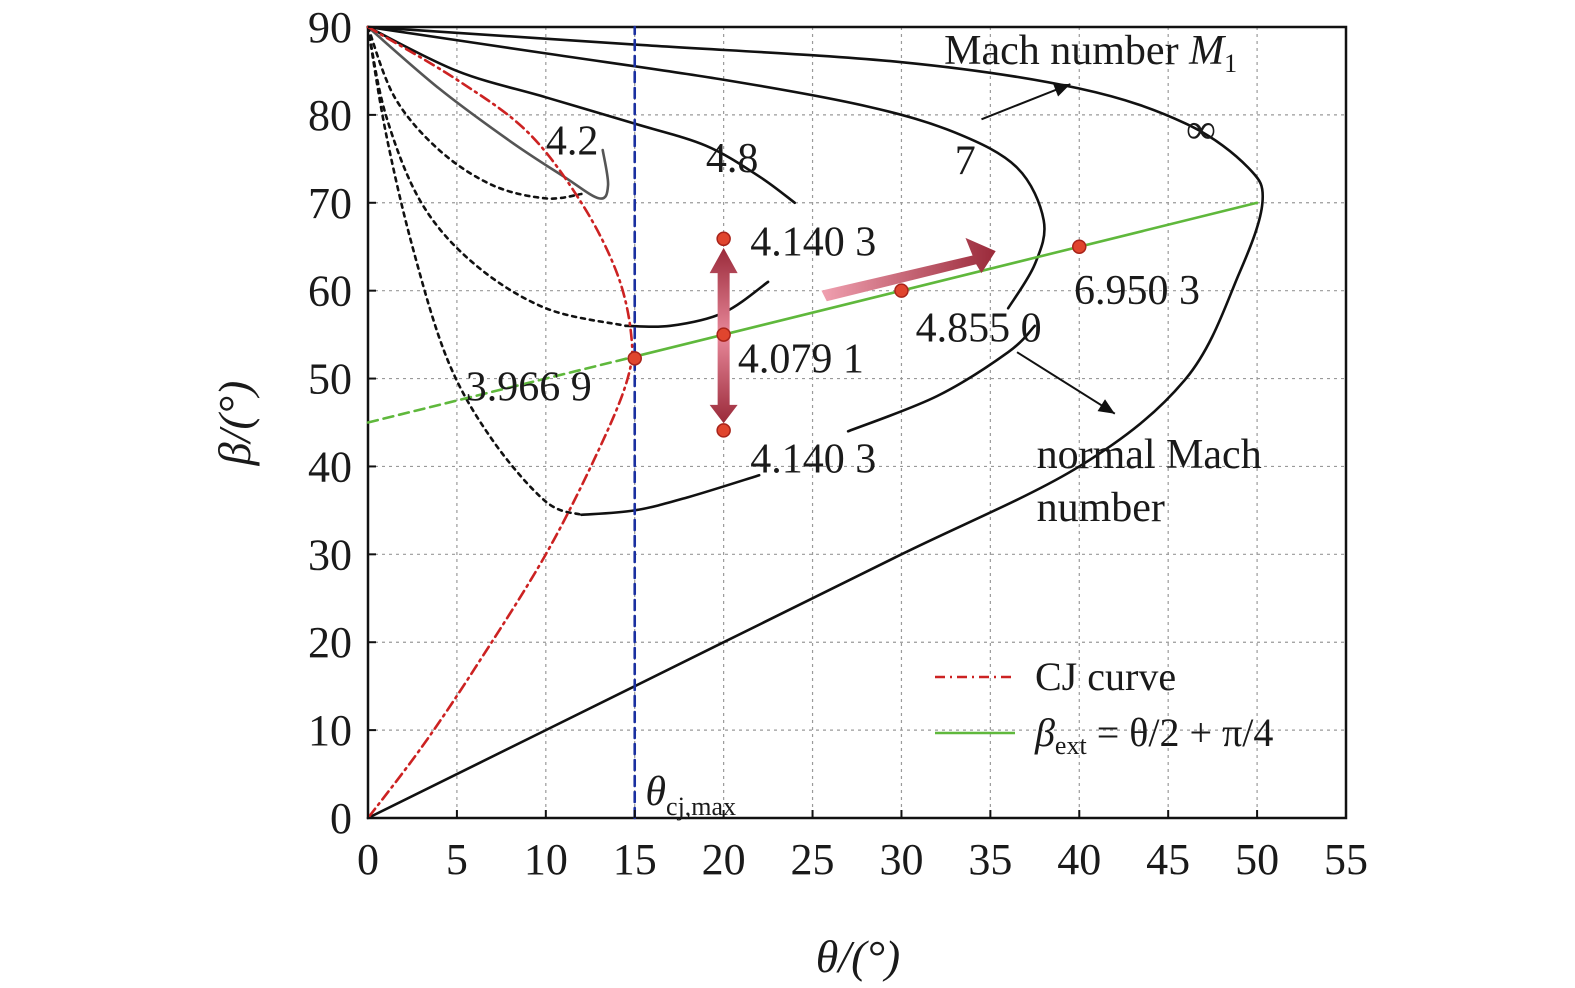  Describe the element at coordinates (330, 115) in the screenshot. I see `y-tick-label: 80` at that location.